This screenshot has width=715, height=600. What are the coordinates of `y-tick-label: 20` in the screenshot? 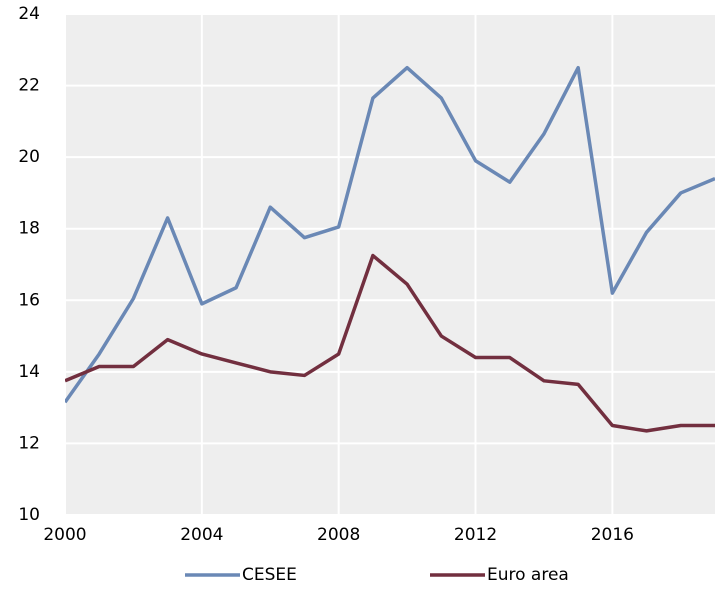 It's located at (29, 157).